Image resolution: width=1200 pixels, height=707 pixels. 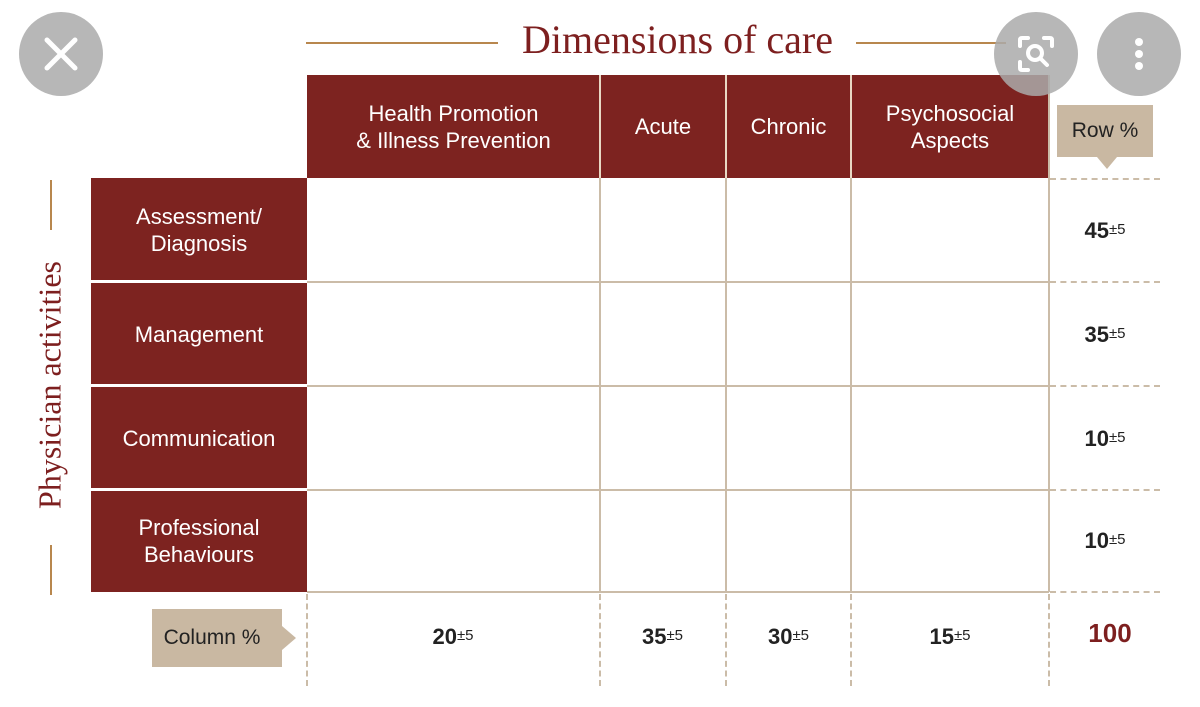 What do you see at coordinates (1096, 230) in the screenshot?
I see `row-percent-number: 45` at bounding box center [1096, 230].